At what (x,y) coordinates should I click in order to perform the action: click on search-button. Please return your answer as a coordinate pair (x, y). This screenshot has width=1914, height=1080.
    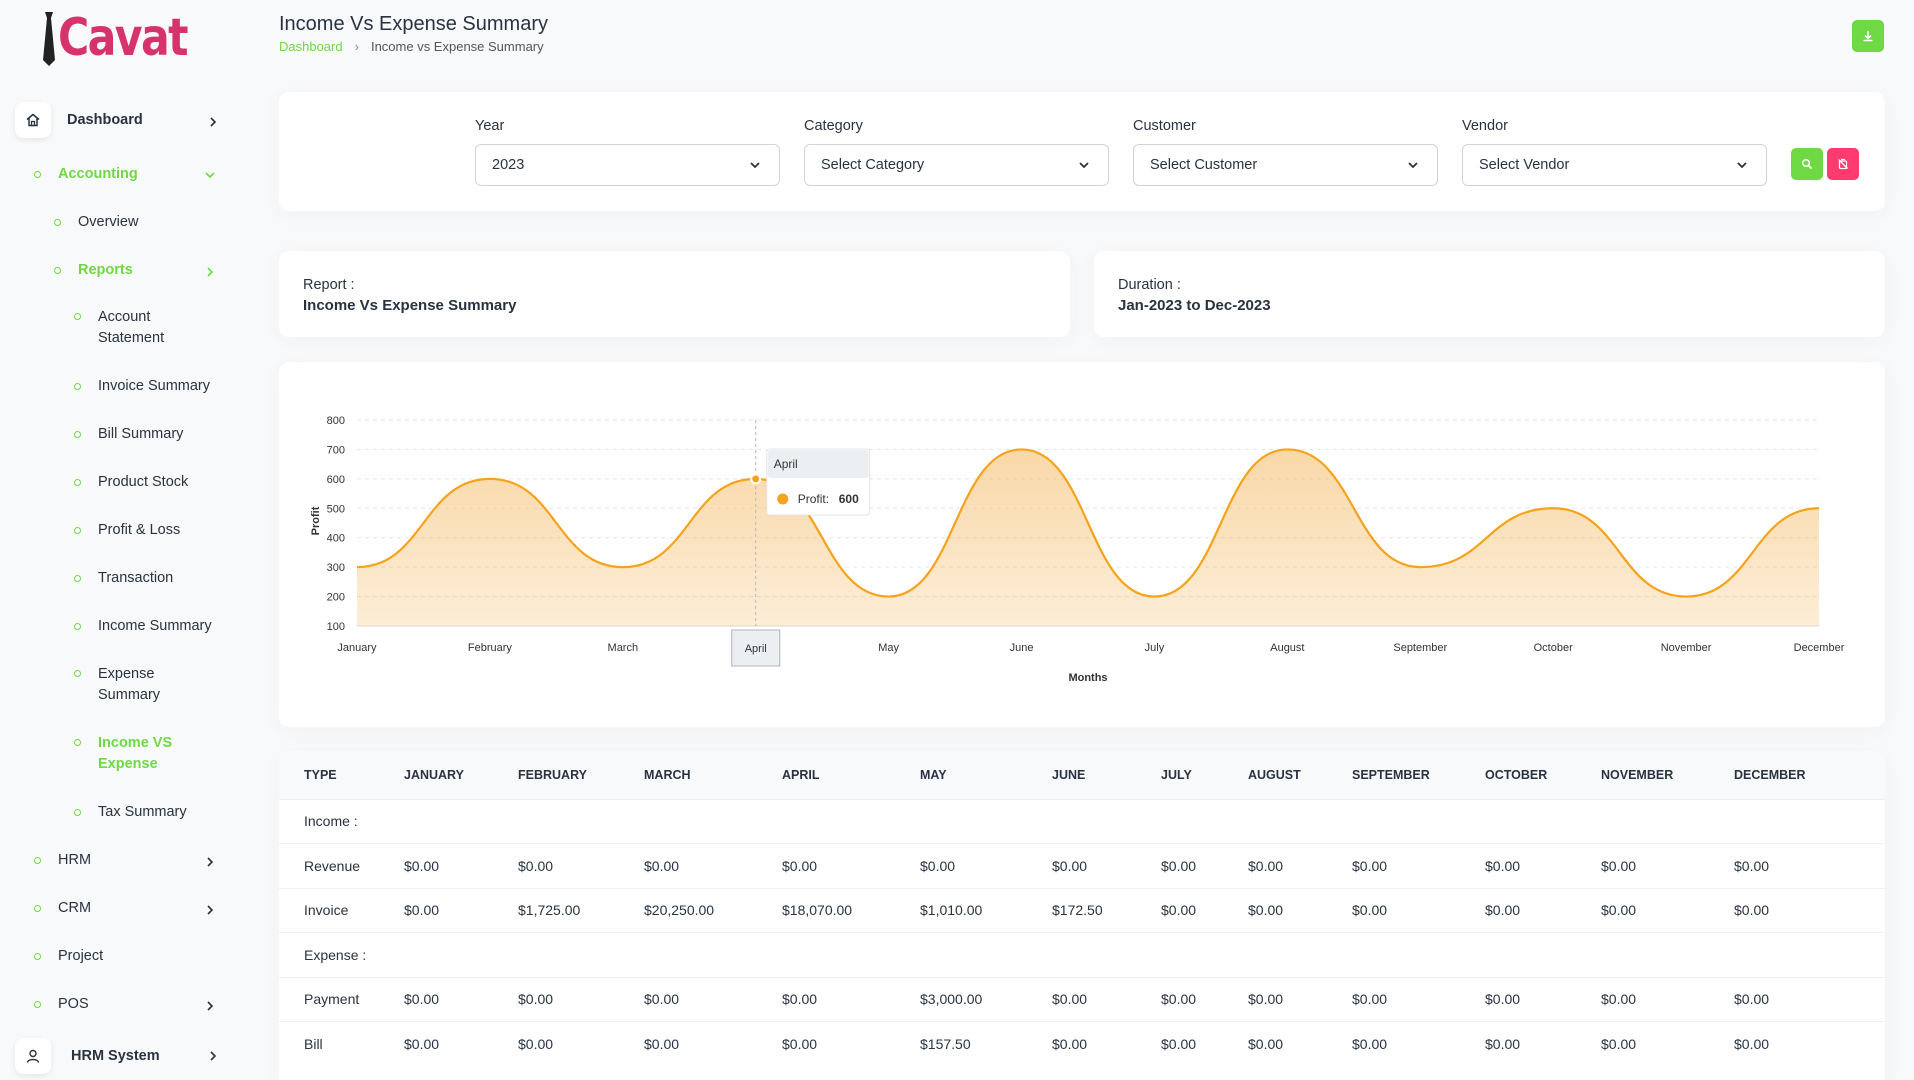
    Looking at the image, I should click on (1807, 164).